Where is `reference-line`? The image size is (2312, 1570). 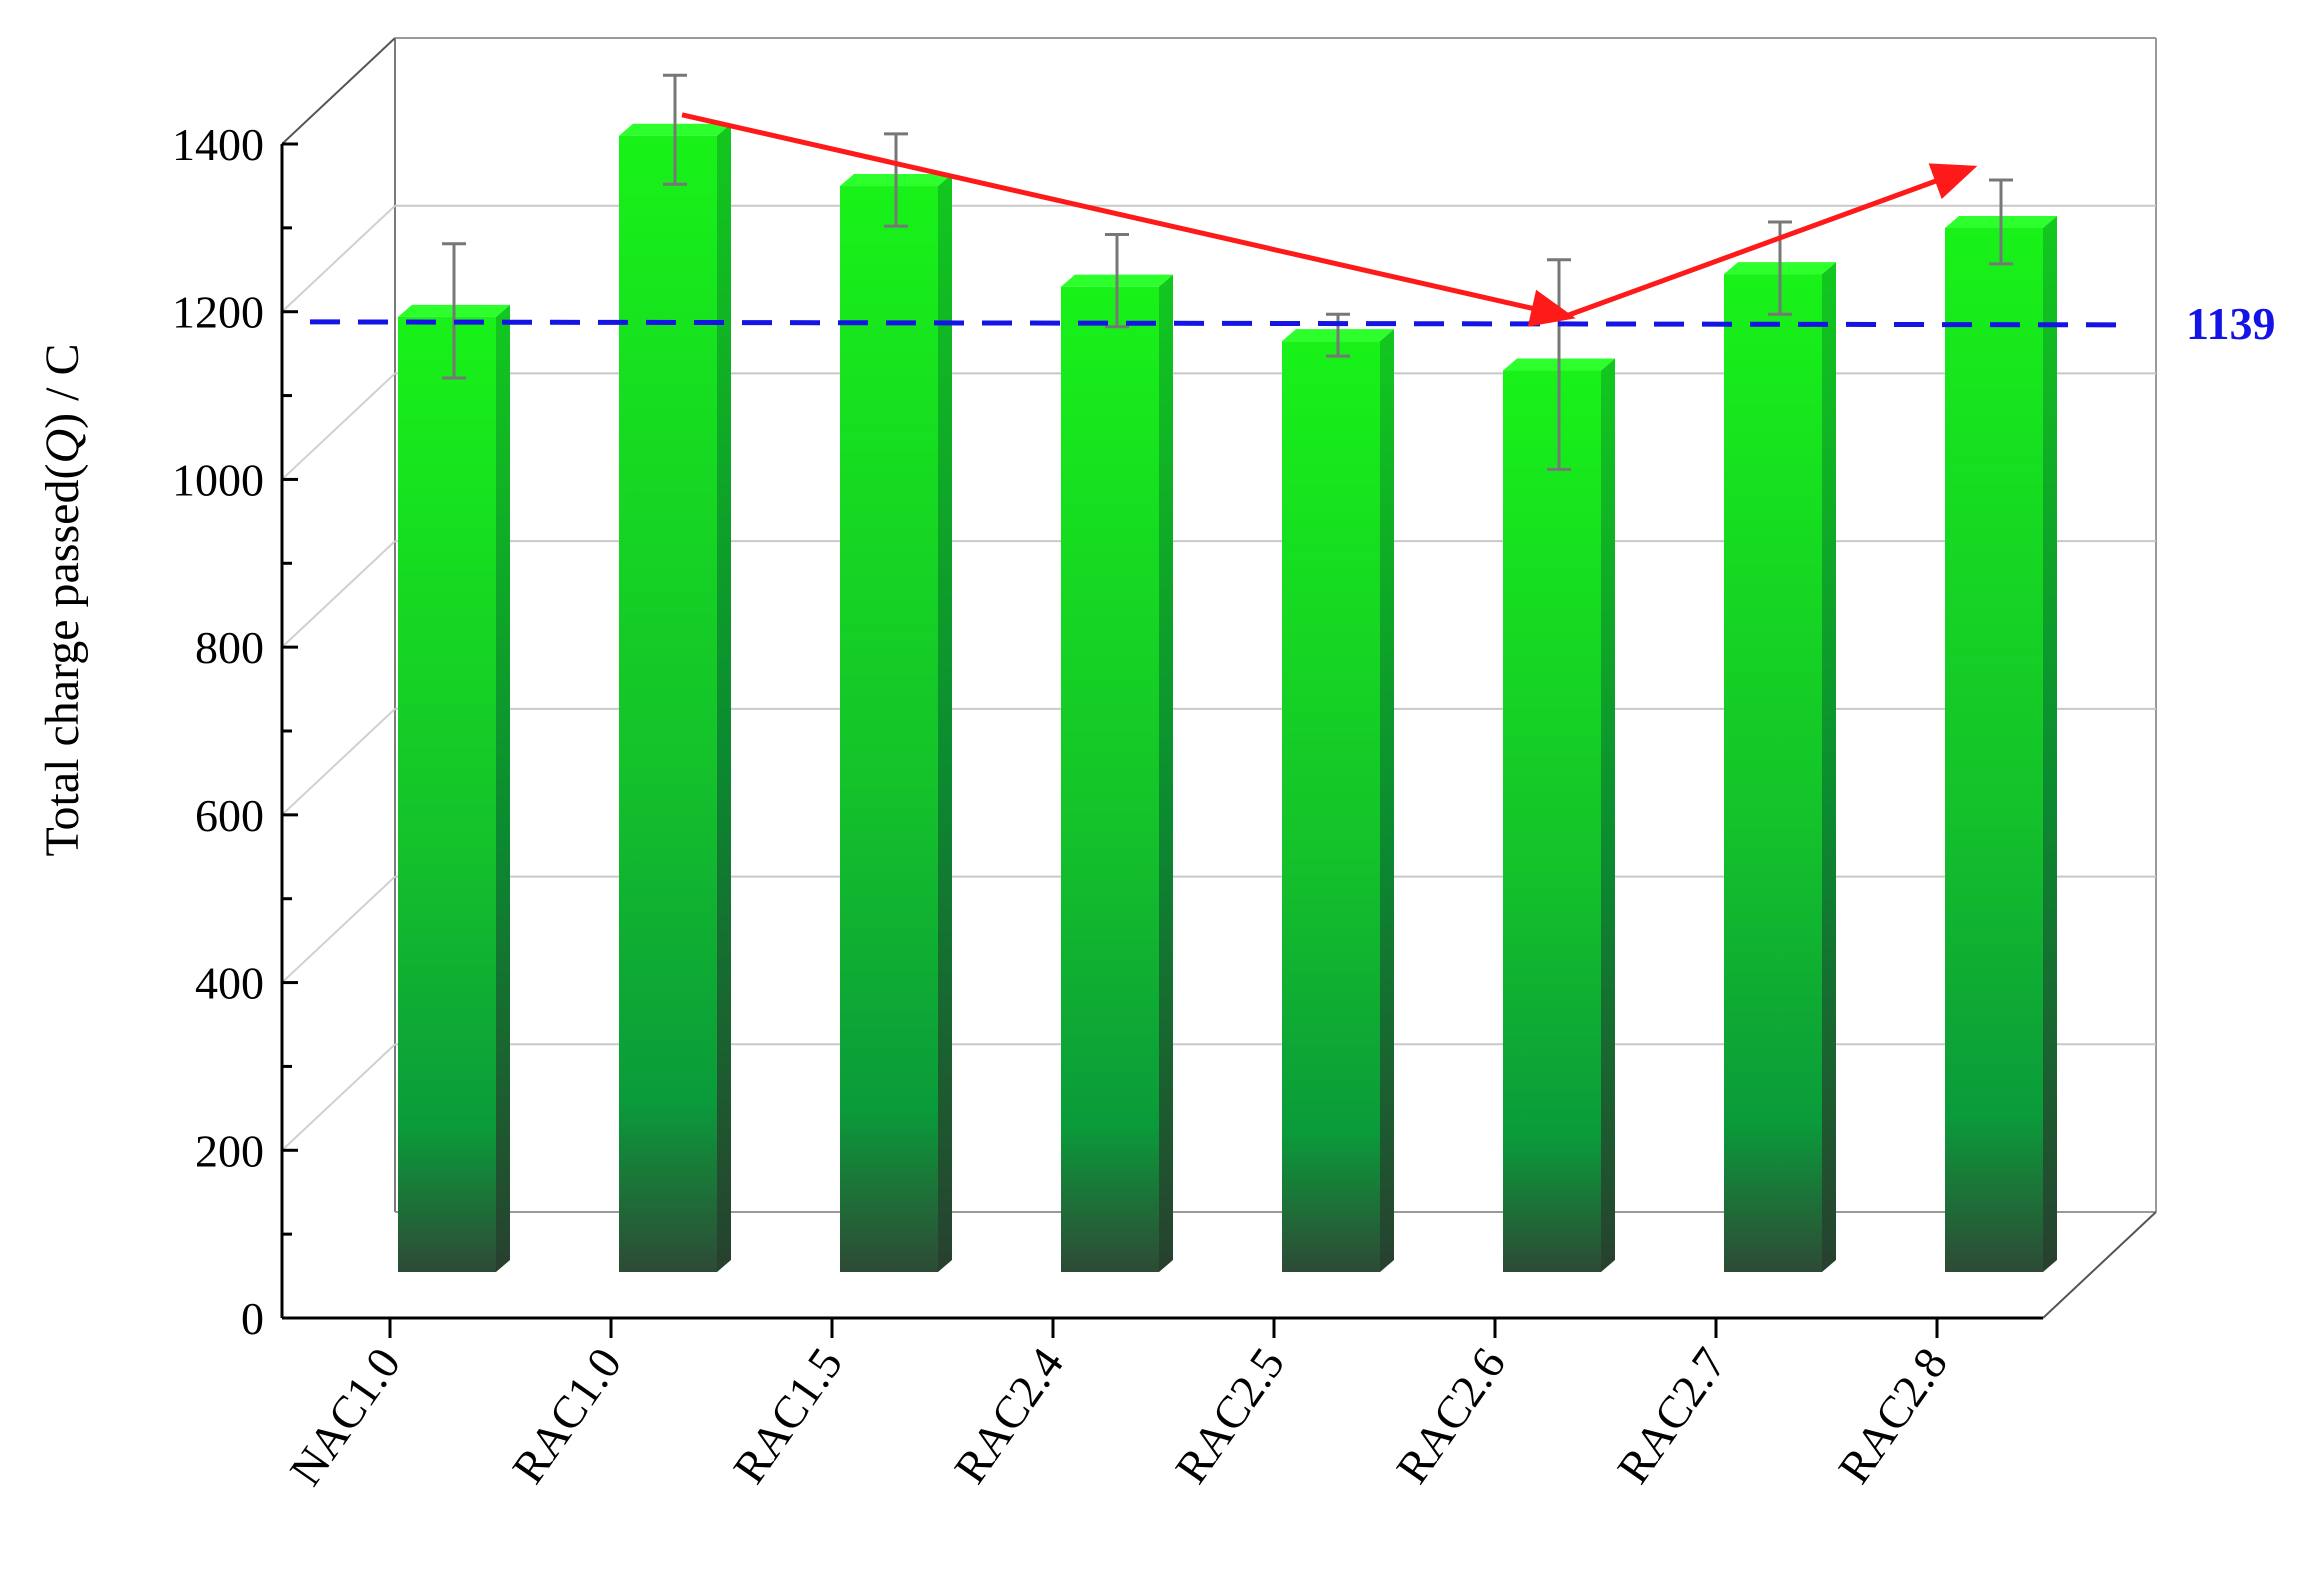
reference-line is located at coordinates (1217, 323).